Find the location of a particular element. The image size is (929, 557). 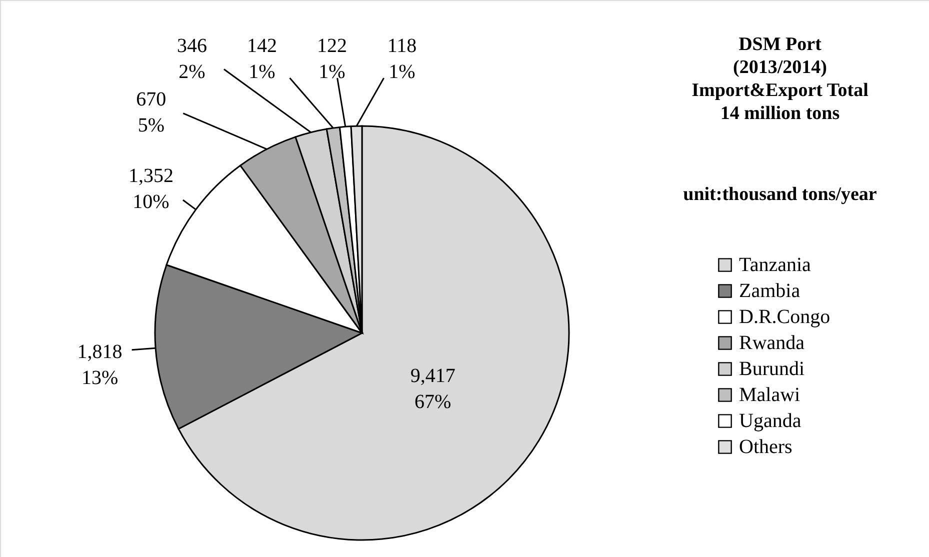

text: unit:thousand tons/year is located at coordinates (780, 194).